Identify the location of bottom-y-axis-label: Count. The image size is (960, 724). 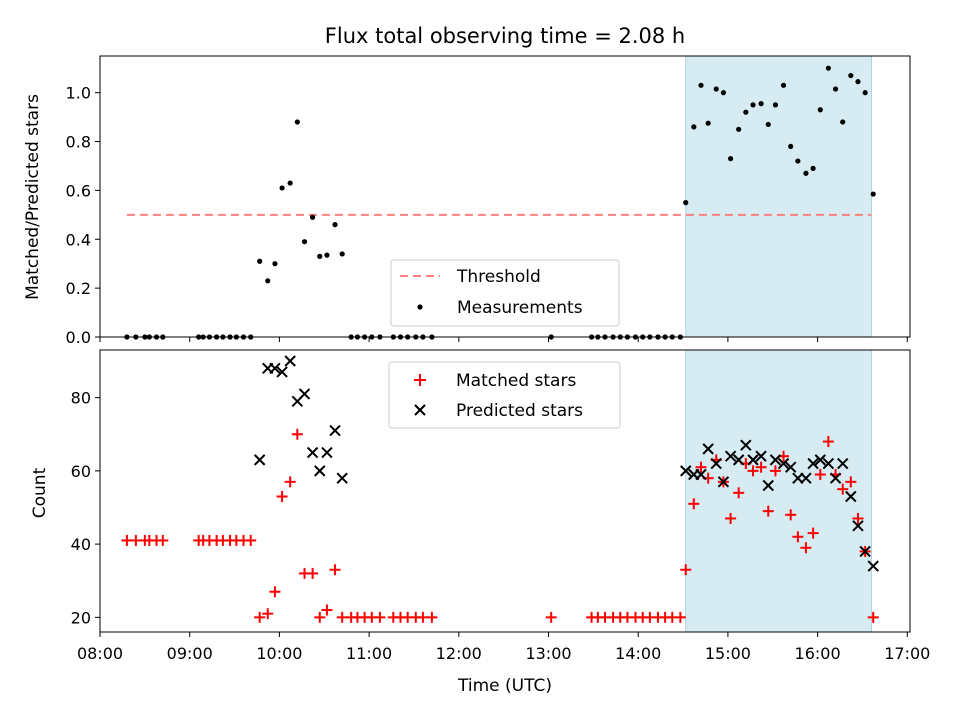
(40, 492).